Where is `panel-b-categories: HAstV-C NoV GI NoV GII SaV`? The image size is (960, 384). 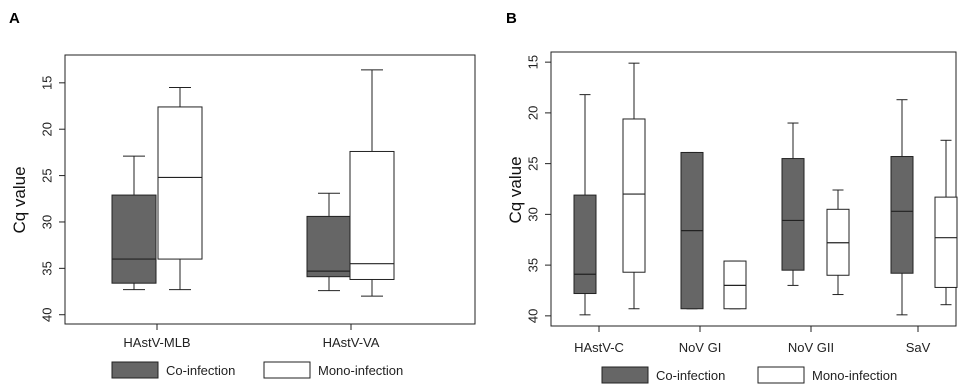
panel-b-categories: HAstV-C NoV GI NoV GII SaV is located at coordinates (752, 340).